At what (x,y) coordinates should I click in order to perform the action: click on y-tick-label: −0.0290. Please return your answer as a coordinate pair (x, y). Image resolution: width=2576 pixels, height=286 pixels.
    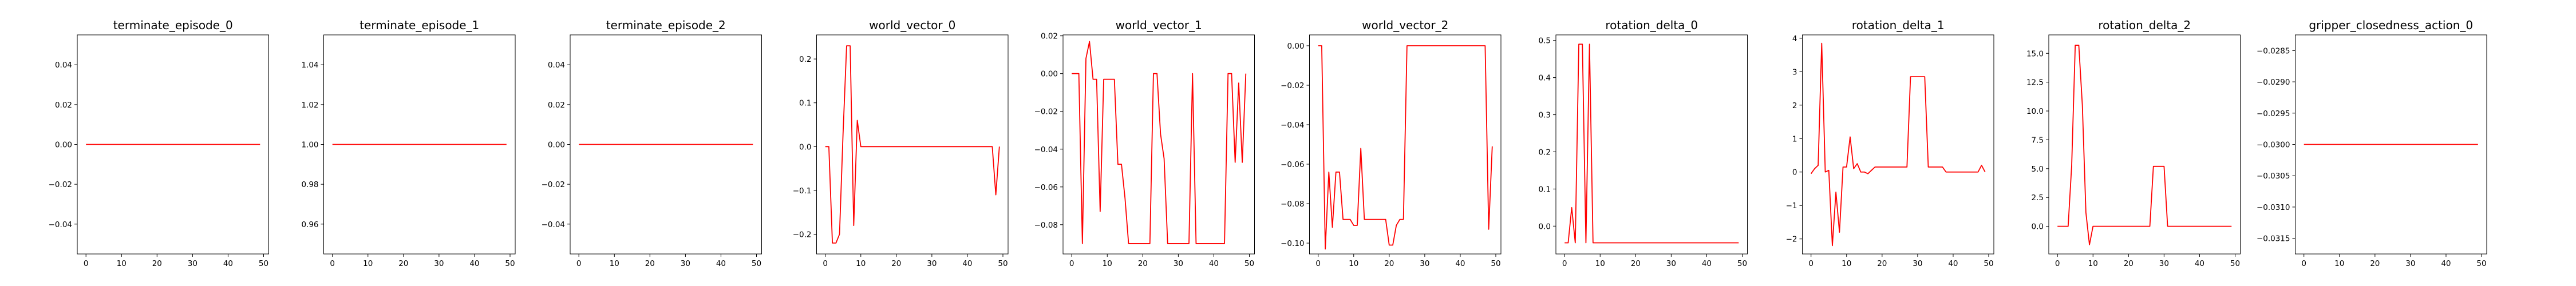
    Looking at the image, I should click on (2273, 82).